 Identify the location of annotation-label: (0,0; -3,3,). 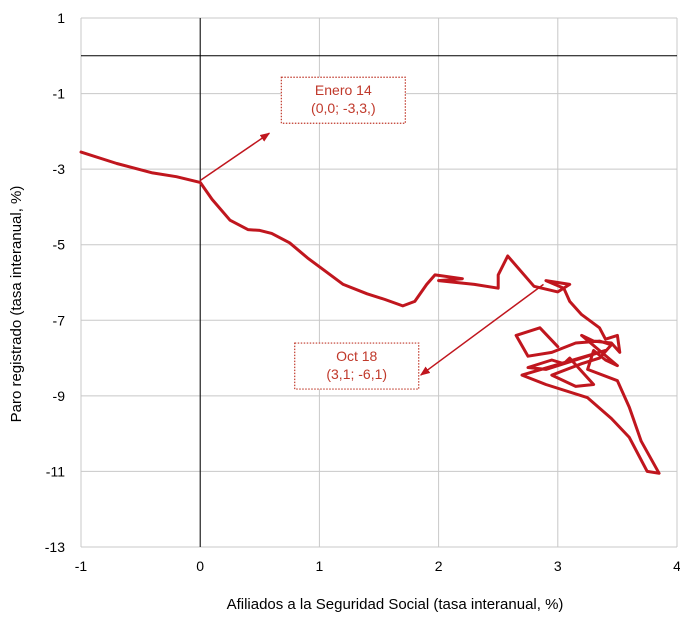
(343, 108).